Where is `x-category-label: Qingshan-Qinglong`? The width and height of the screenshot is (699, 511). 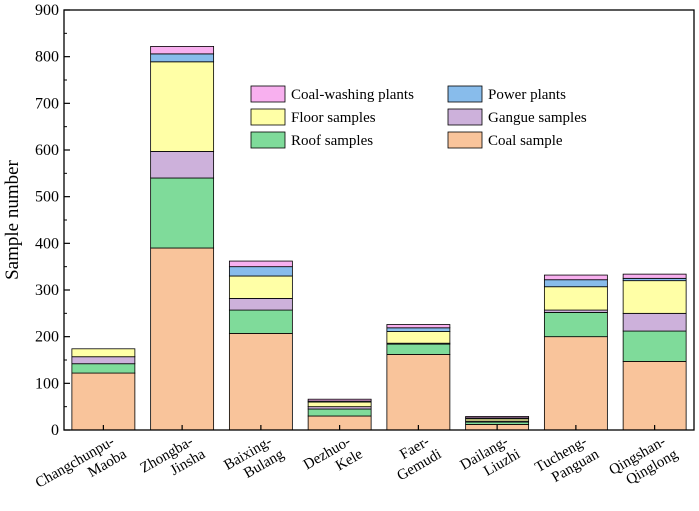 x-category-label: Qingshan-Qinglong is located at coordinates (643, 462).